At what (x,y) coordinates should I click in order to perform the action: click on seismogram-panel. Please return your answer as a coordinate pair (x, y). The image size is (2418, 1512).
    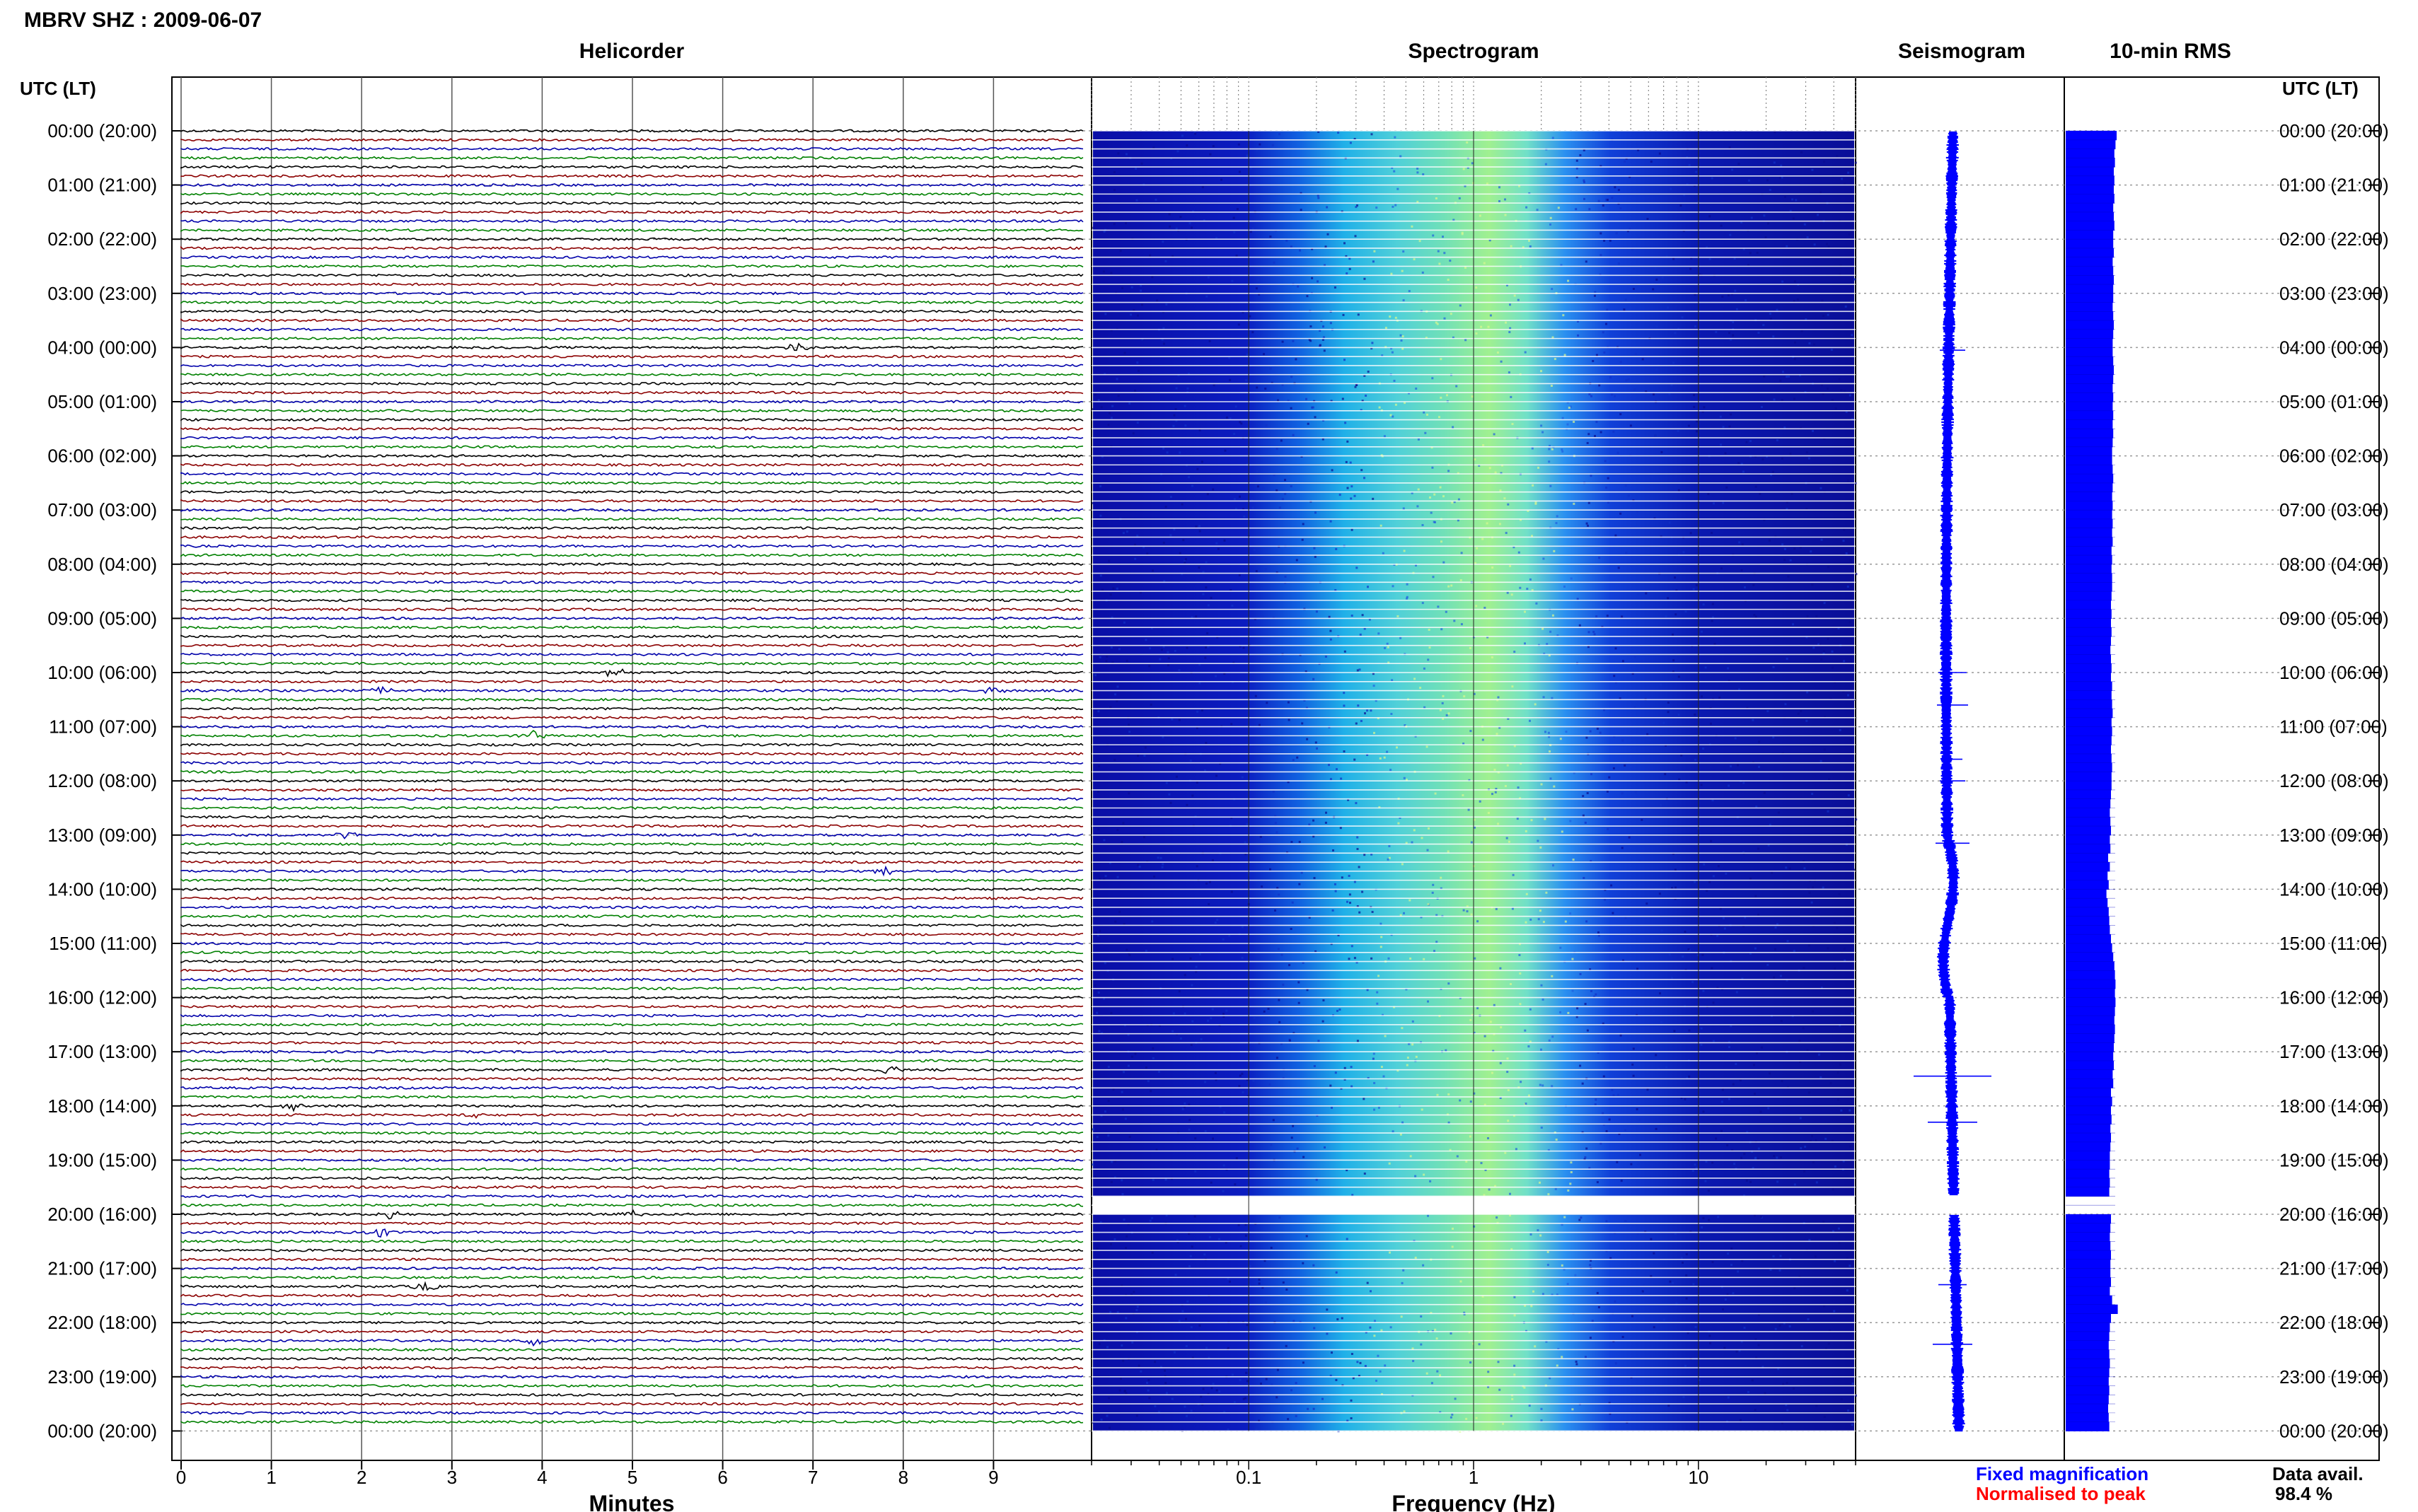
    Looking at the image, I should click on (1952, 781).